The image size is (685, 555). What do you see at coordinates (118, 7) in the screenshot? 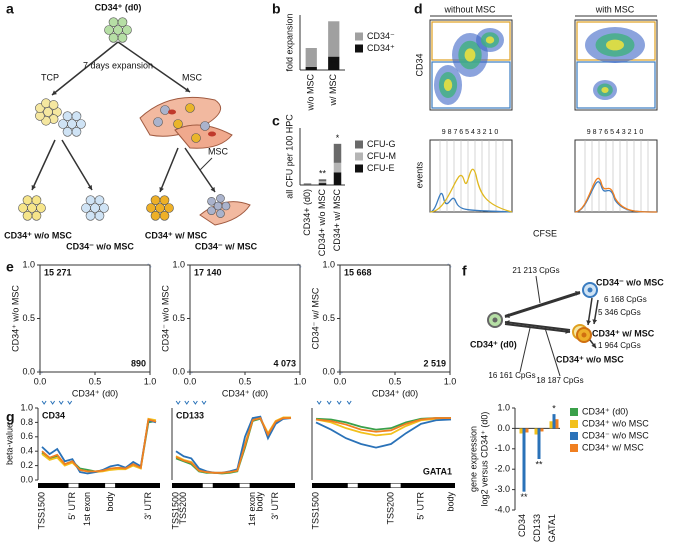
I see `source-label: CD34⁺ (d0)` at bounding box center [118, 7].